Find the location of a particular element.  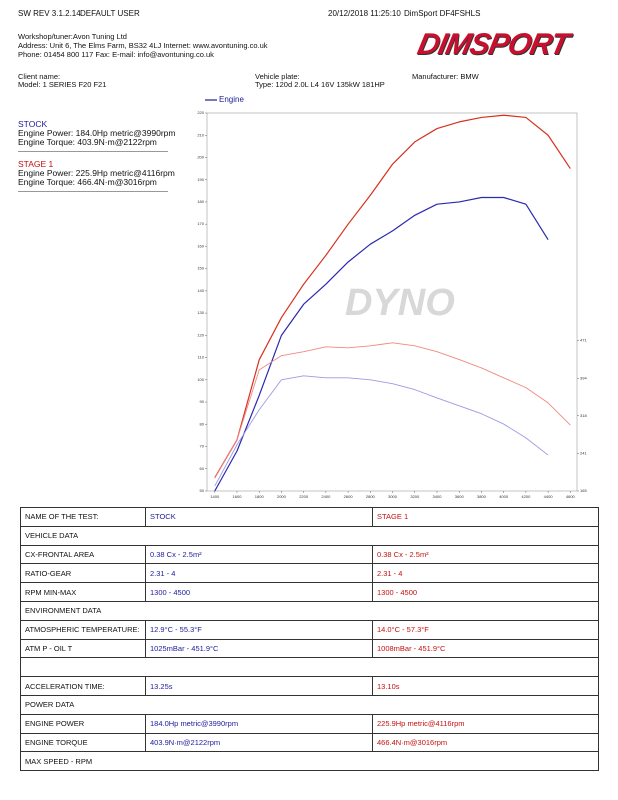

table-cell: 184.0Hp metric@3990rpm is located at coordinates (259, 723).